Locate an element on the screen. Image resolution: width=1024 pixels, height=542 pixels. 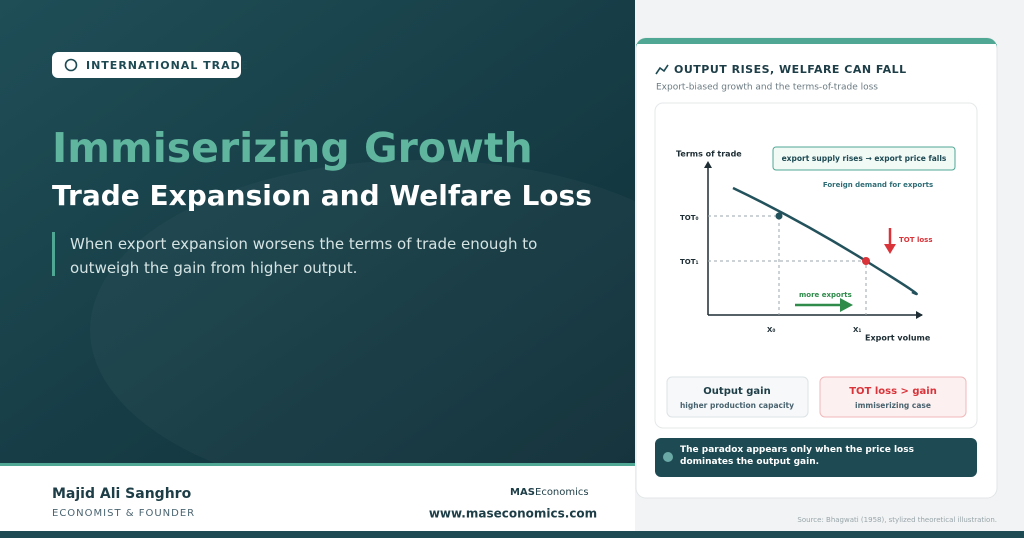
x1-label: X₁ is located at coordinates (857, 330).